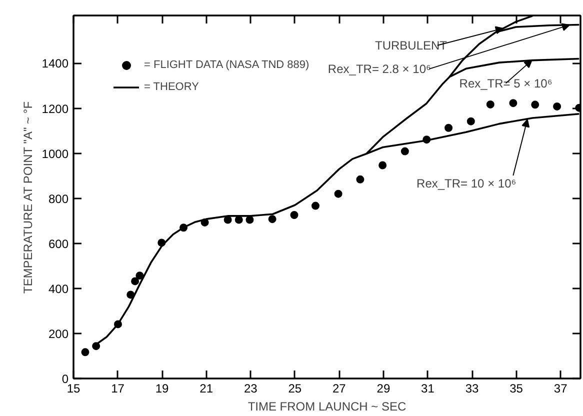  I want to click on annotation: TURBULENT, so click(411, 45).